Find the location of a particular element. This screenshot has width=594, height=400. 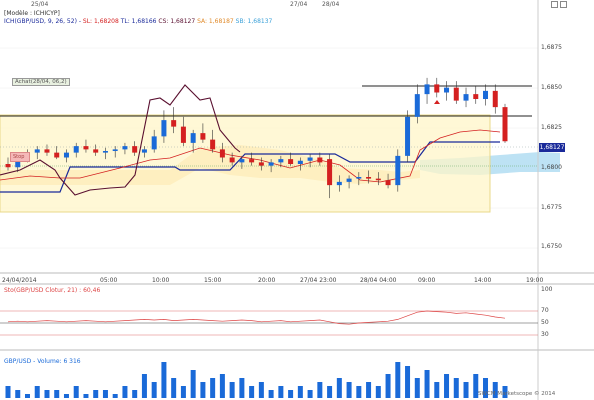

price-label-2: 1,6850 is located at coordinates (551, 87).